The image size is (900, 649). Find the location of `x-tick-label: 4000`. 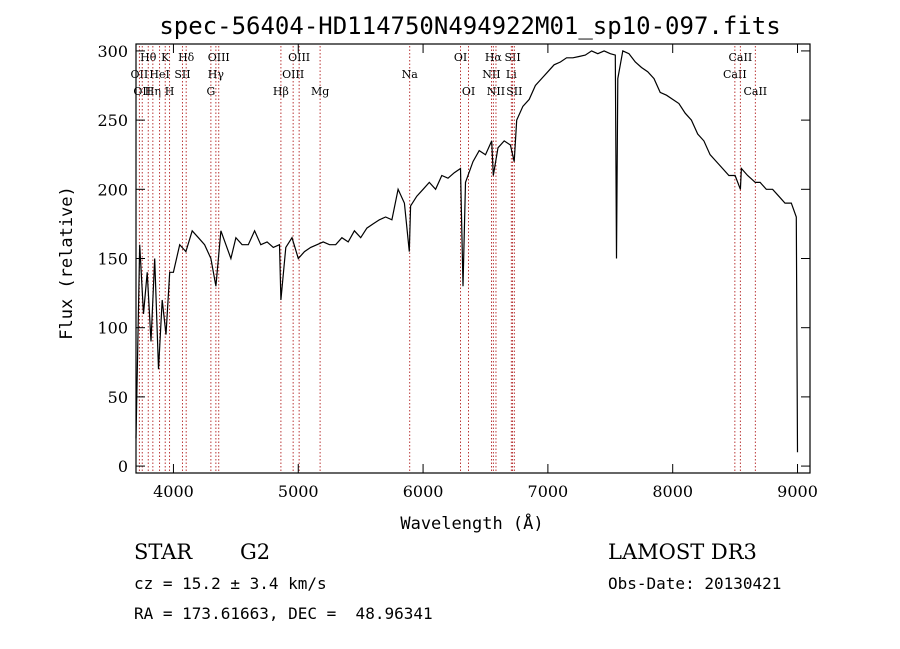

x-tick-label: 4000 is located at coordinates (173, 491).